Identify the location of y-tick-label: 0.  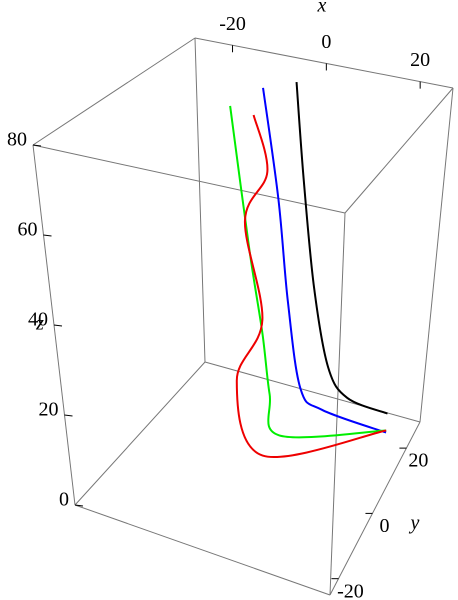
(384, 526).